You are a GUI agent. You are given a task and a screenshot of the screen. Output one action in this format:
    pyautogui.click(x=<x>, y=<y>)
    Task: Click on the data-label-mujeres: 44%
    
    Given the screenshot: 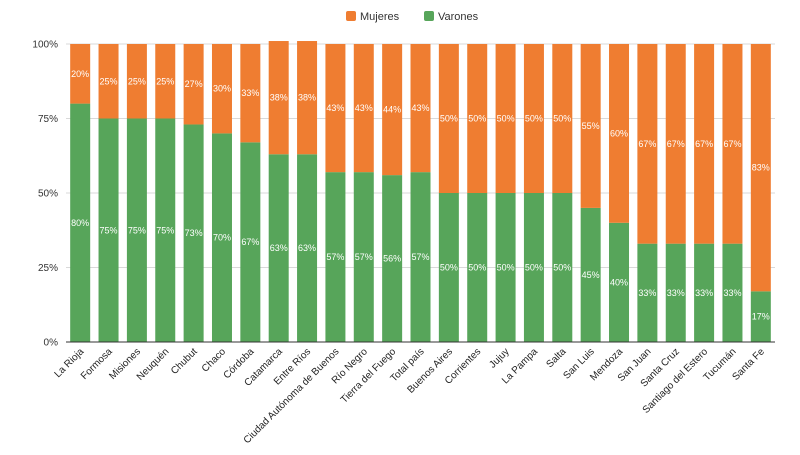 What is the action you would take?
    pyautogui.click(x=392, y=110)
    